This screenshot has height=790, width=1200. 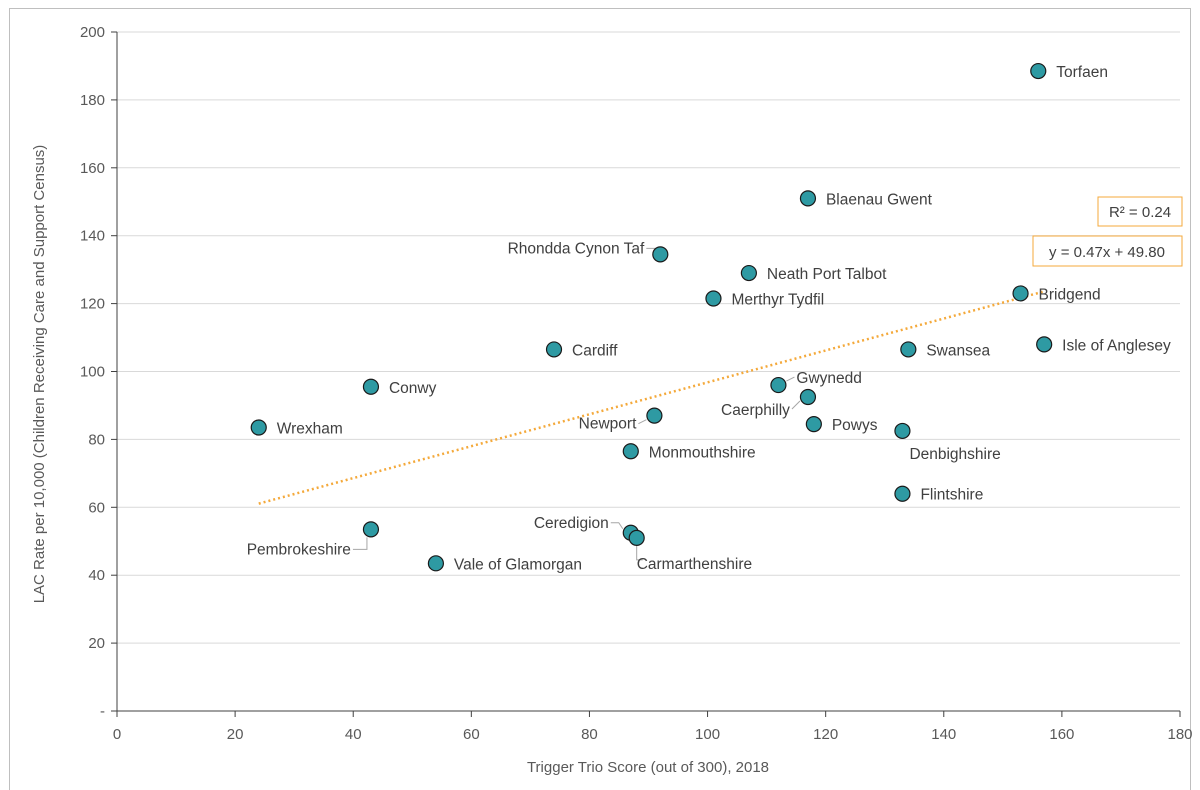 I want to click on r-squared-label: R² = 0.24, so click(x=1140, y=212).